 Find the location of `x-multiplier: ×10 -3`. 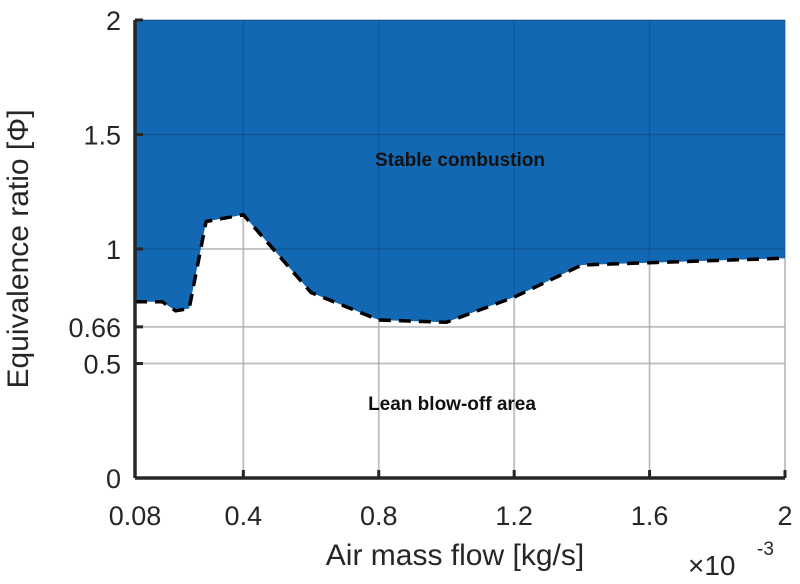

x-multiplier: ×10 -3 is located at coordinates (731, 560).